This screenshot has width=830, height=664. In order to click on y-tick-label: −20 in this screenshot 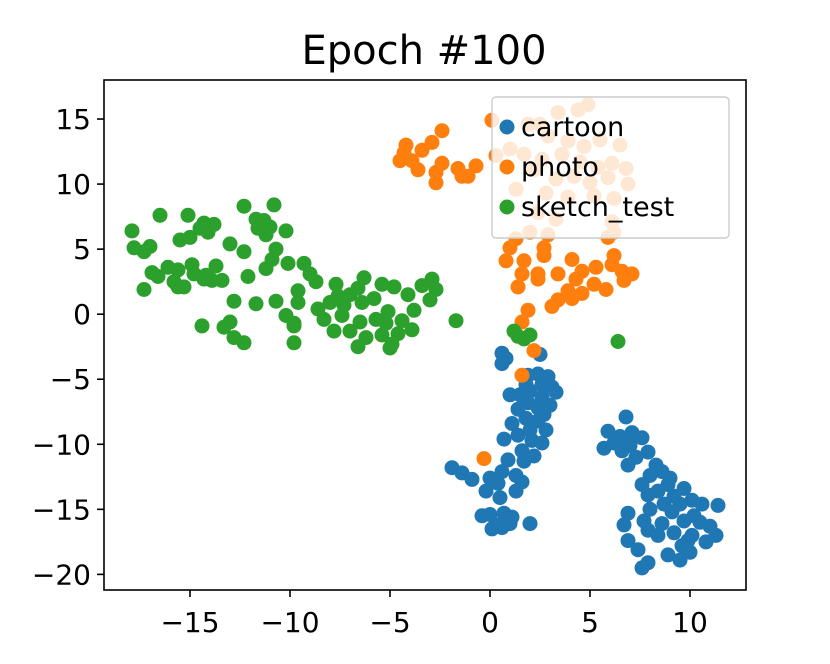, I will do `click(61, 574)`.